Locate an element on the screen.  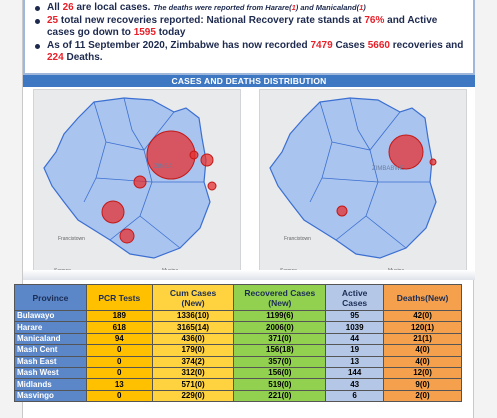
table-row: Midlands 13 571(0) 519(0) 43 9(0) is located at coordinates (238, 384).